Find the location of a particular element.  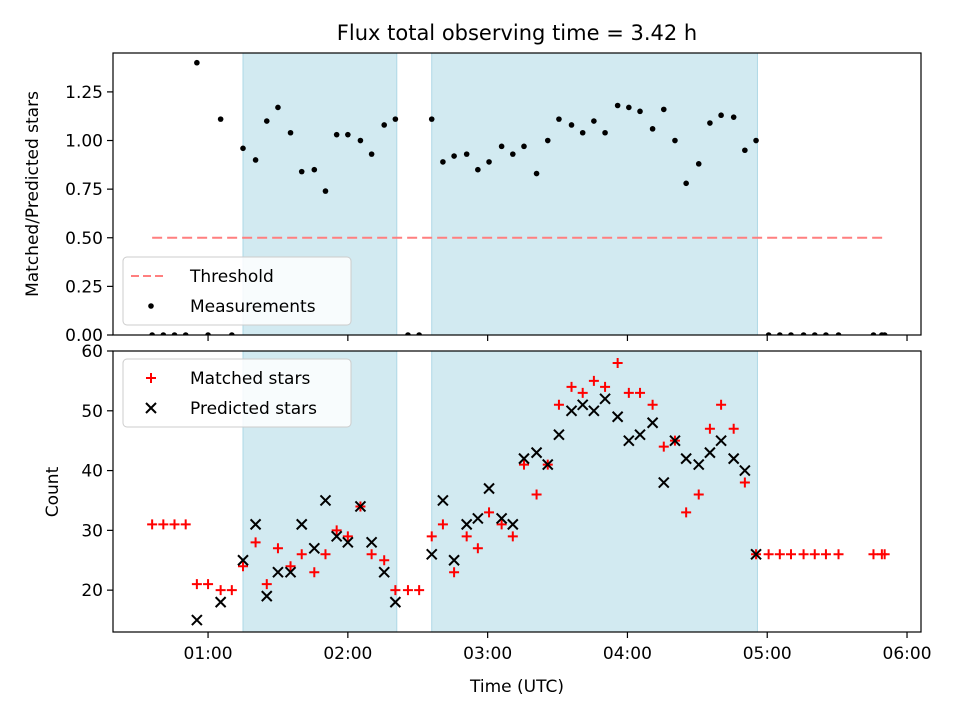

y-tick-label: 1.25 is located at coordinates (84, 93).